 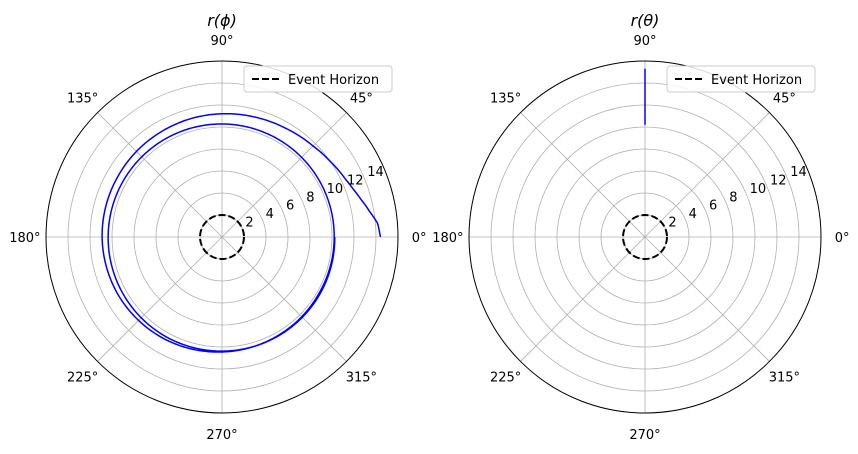 I want to click on chart-title: r(θ), so click(x=645, y=20).